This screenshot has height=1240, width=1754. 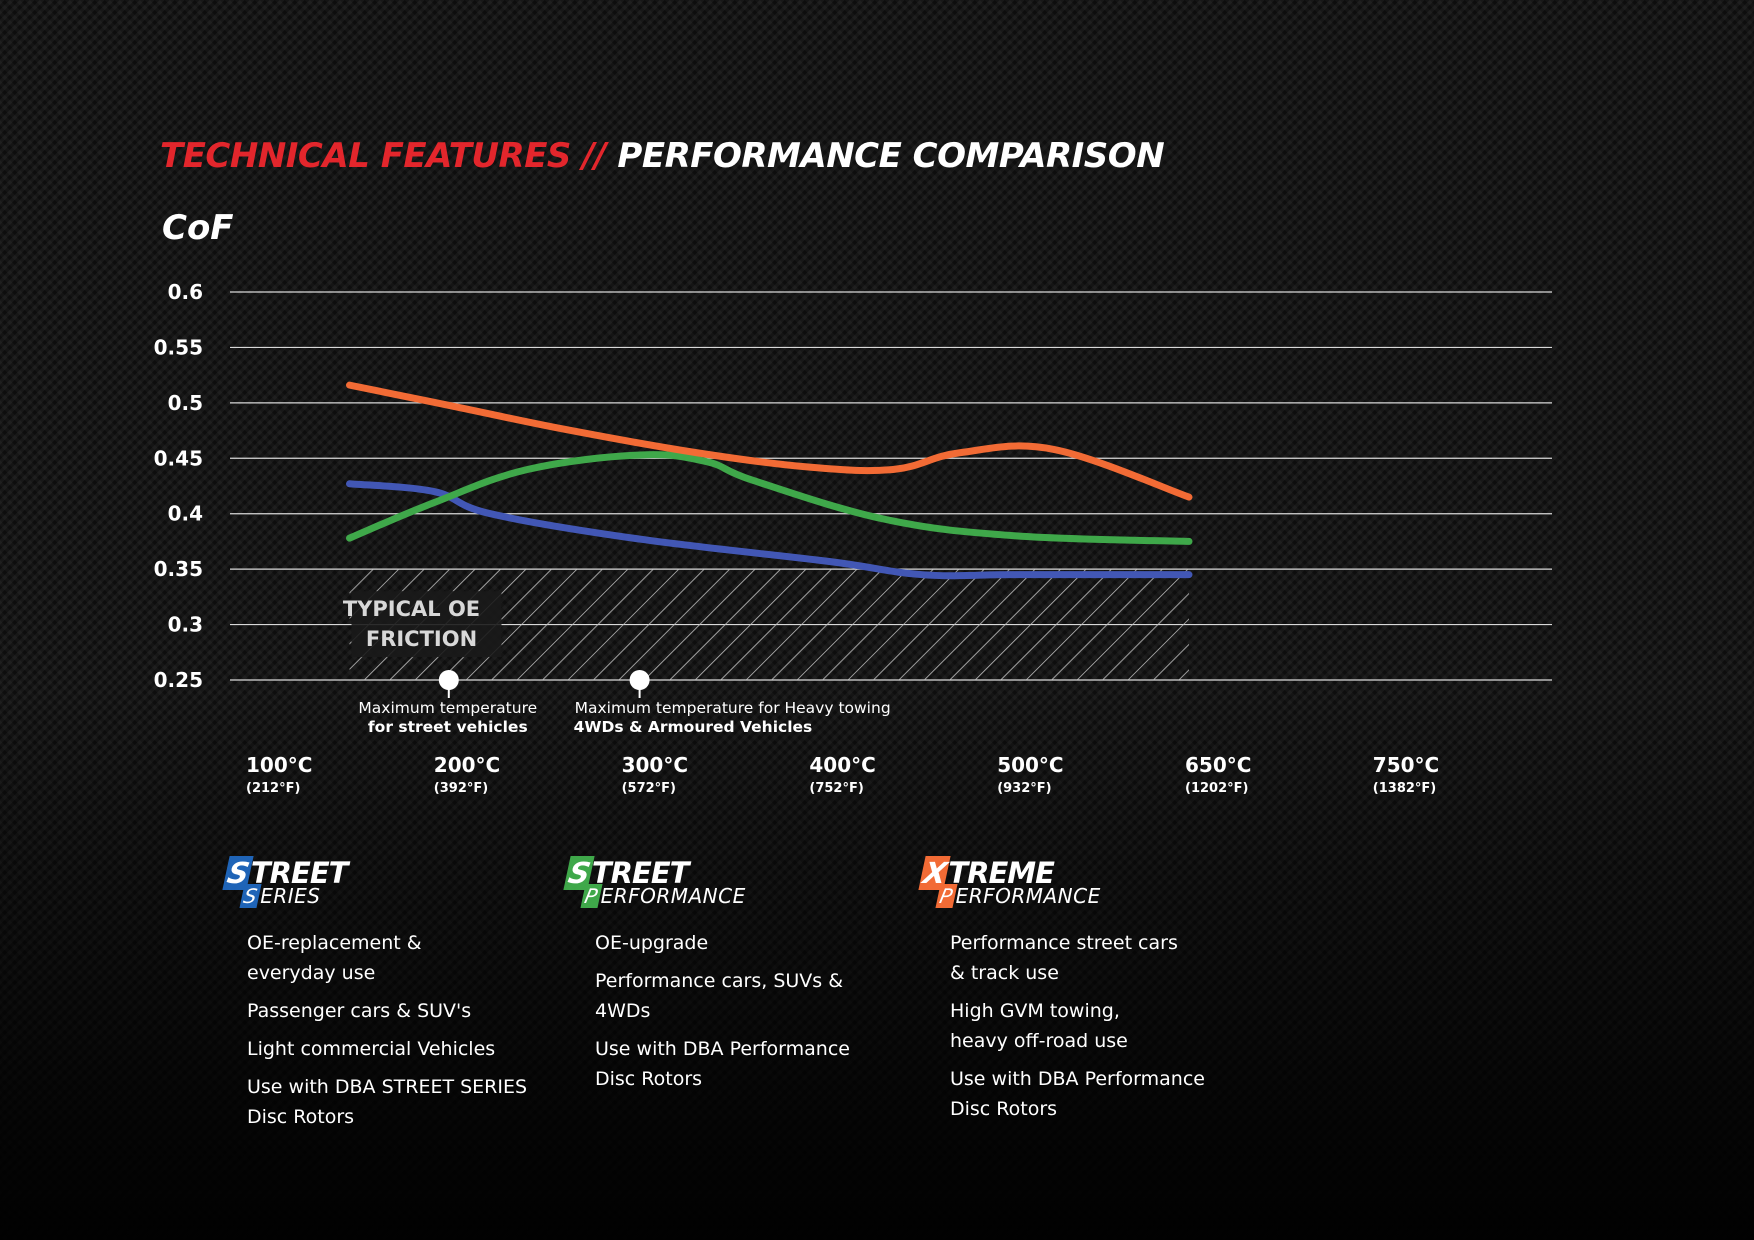 What do you see at coordinates (1024, 788) in the screenshot?
I see `x-tick-fahrenheit: (932°F)` at bounding box center [1024, 788].